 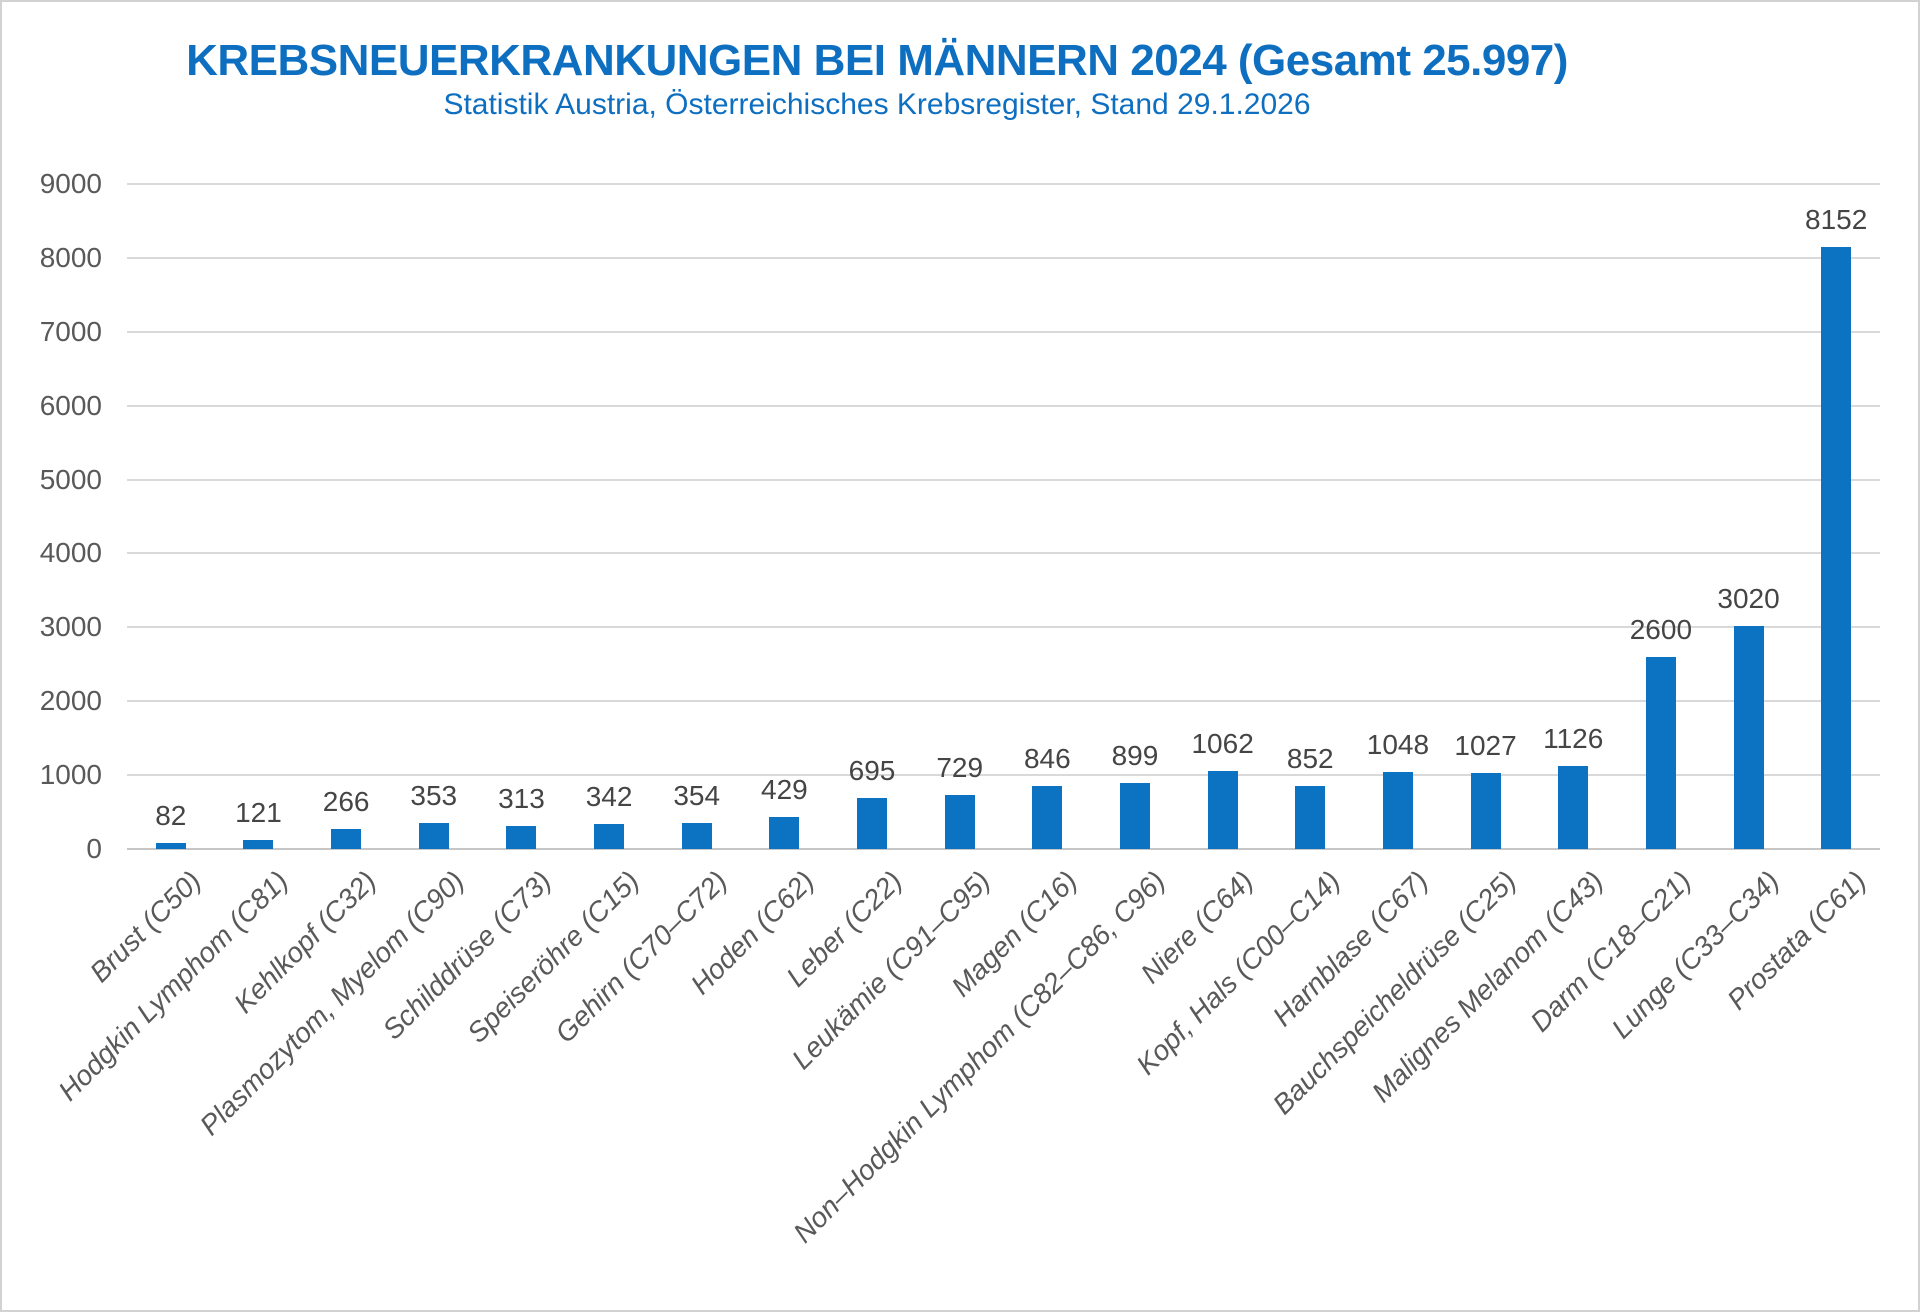 What do you see at coordinates (70, 331) in the screenshot?
I see `y-axis-tick-label: 7000` at bounding box center [70, 331].